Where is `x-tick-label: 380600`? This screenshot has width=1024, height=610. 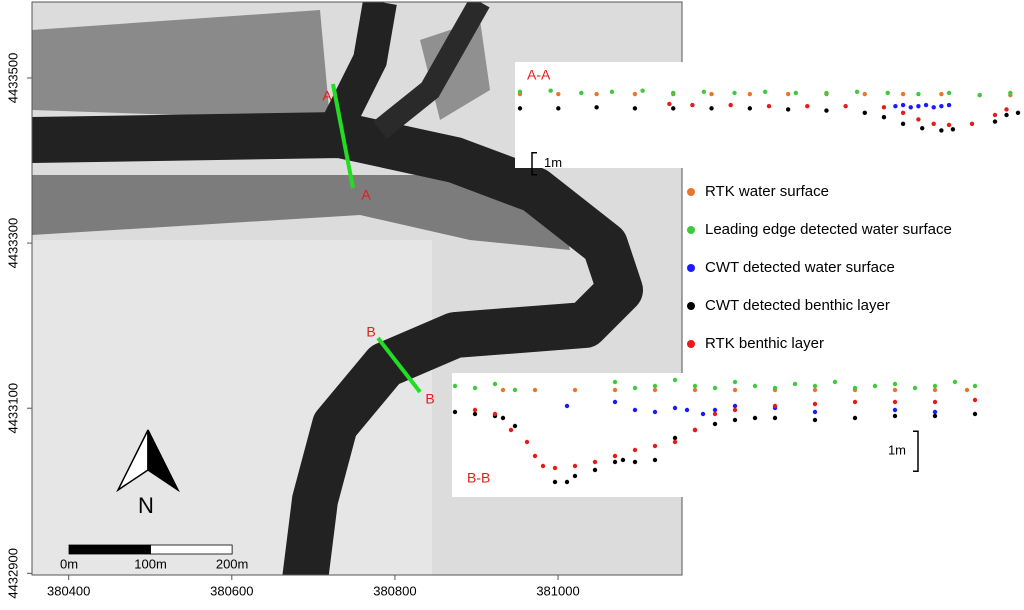
x-tick-label: 380600 is located at coordinates (231, 590).